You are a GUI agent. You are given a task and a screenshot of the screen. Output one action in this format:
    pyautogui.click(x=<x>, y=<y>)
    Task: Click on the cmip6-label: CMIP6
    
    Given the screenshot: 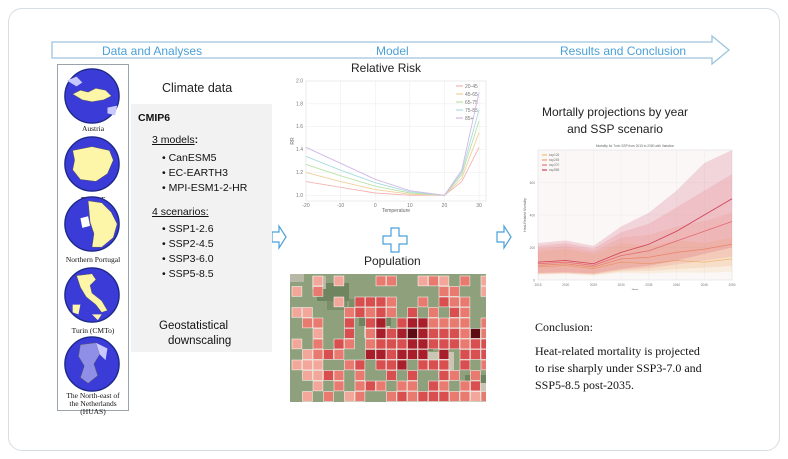 What is the action you would take?
    pyautogui.click(x=154, y=118)
    